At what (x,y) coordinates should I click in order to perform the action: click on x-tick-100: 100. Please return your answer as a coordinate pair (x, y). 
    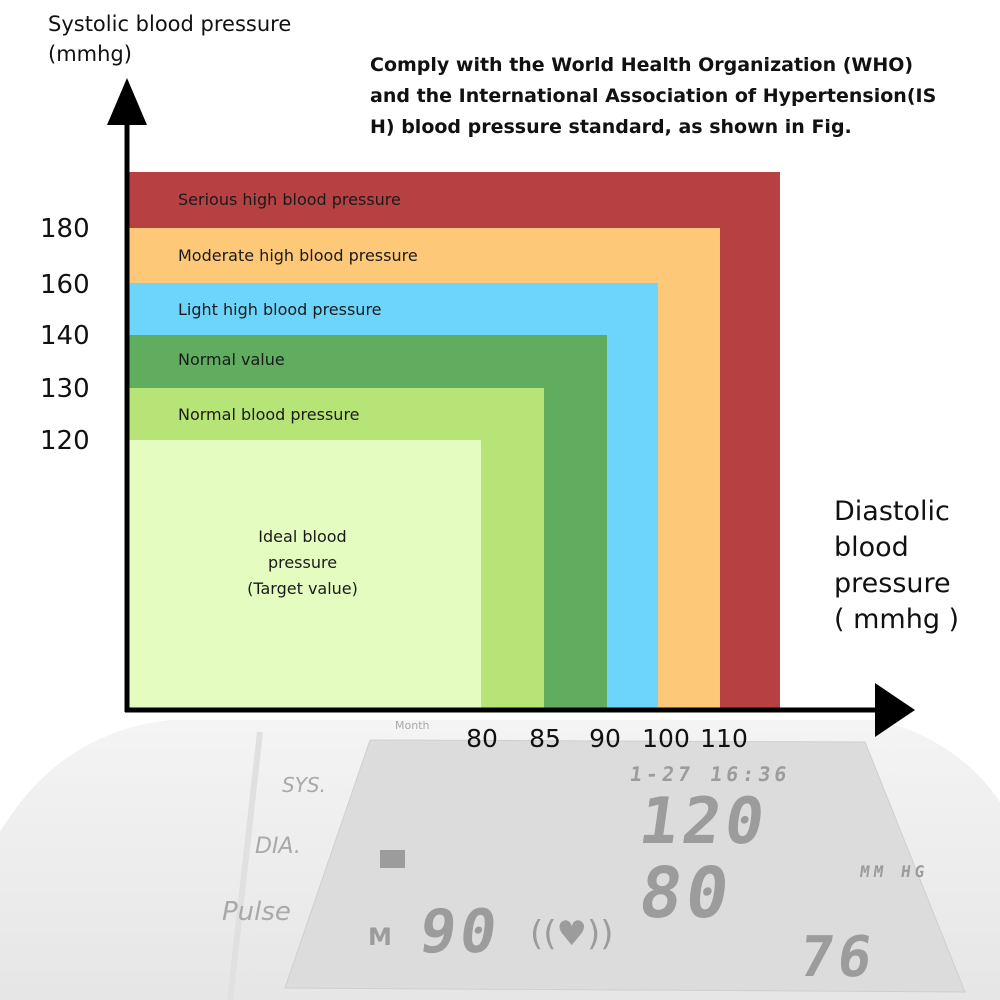
    Looking at the image, I should click on (666, 738).